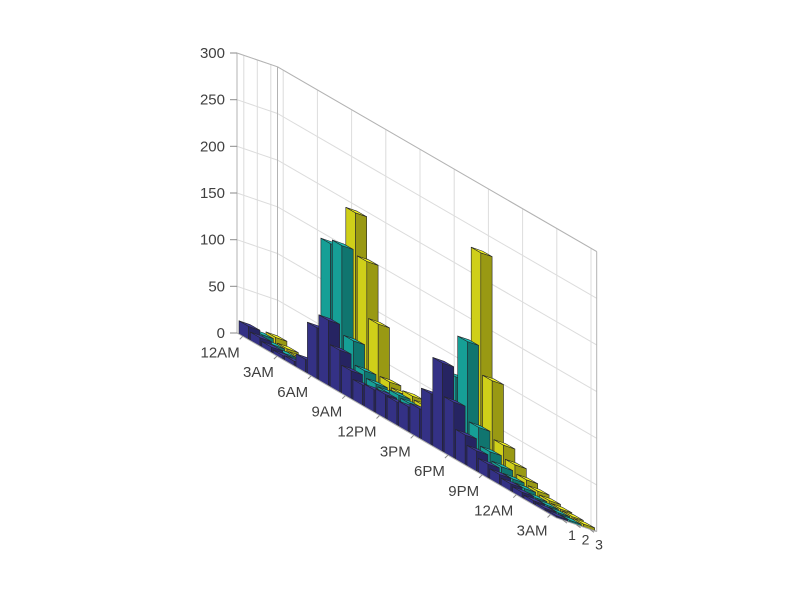 This screenshot has height=600, width=800. Describe the element at coordinates (429, 471) in the screenshot. I see `time-tick-label: 6PM` at that location.